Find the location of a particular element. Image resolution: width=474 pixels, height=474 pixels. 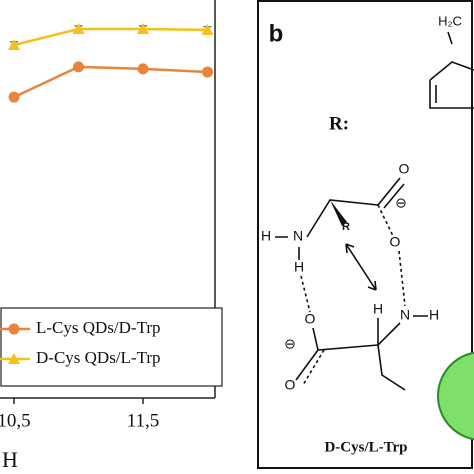

x-axis-label: H is located at coordinates (10, 459).